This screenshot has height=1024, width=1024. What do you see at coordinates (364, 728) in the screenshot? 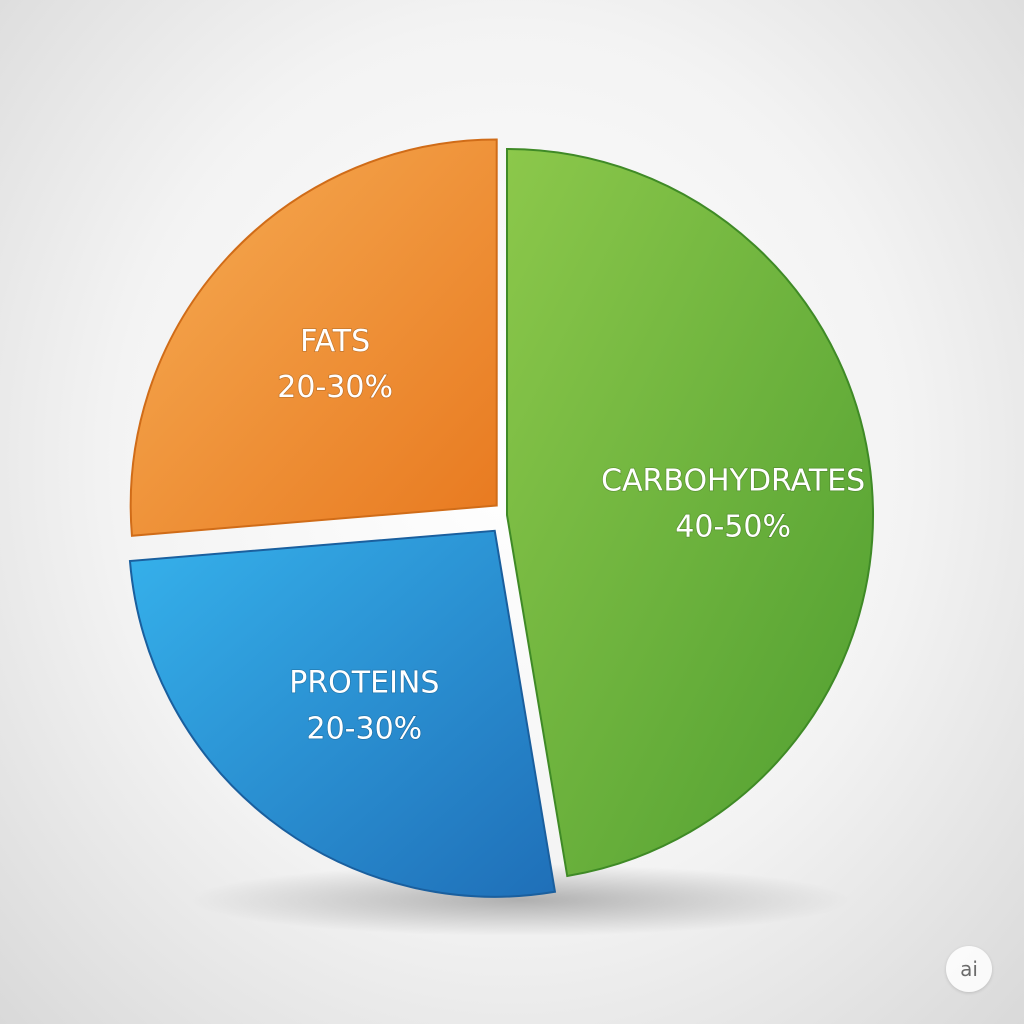
I see `slice-proteins-percent: 20-30%` at bounding box center [364, 728].